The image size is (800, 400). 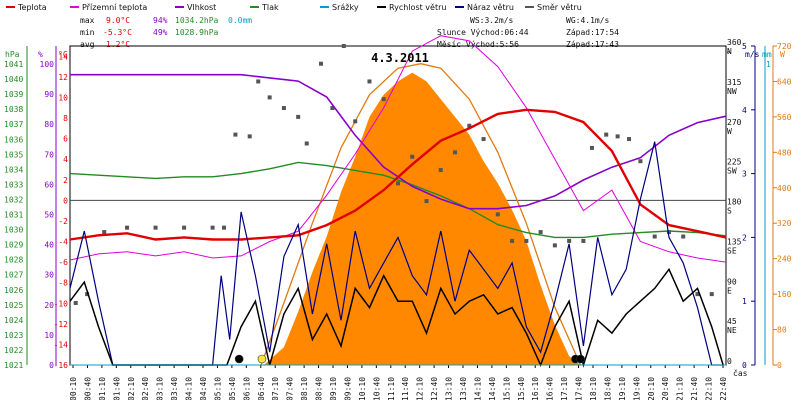 What do you see at coordinates (784, 294) in the screenshot?
I see `w-tick-label: 160` at bounding box center [784, 294].